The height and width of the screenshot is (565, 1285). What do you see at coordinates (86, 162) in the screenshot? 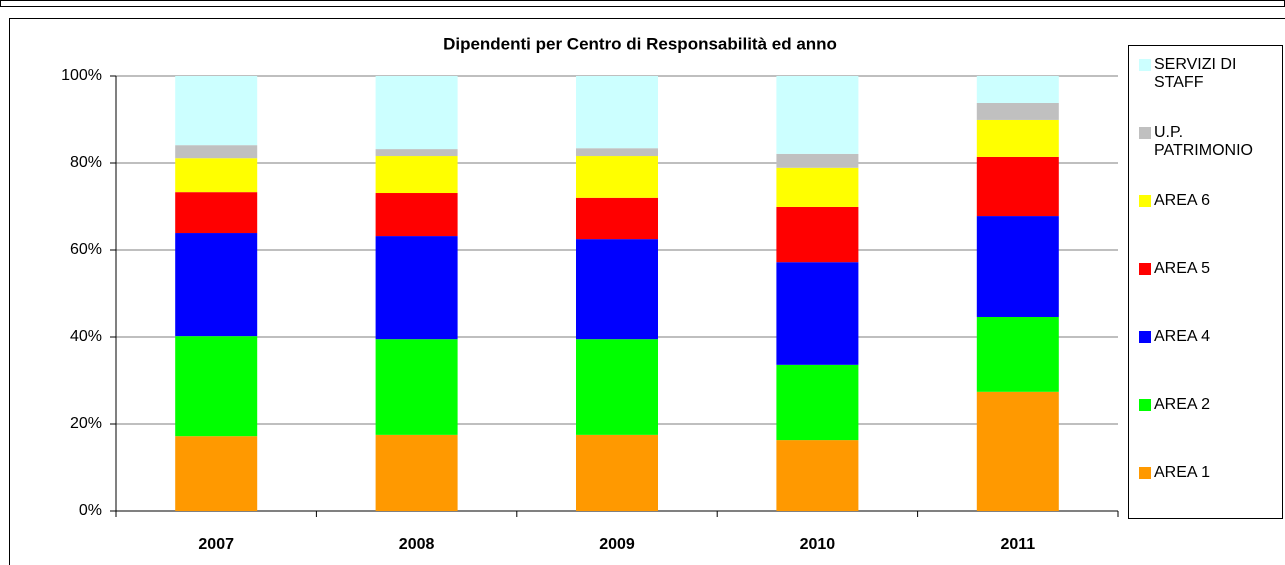
I see `y-tick-label: 80%` at bounding box center [86, 162].